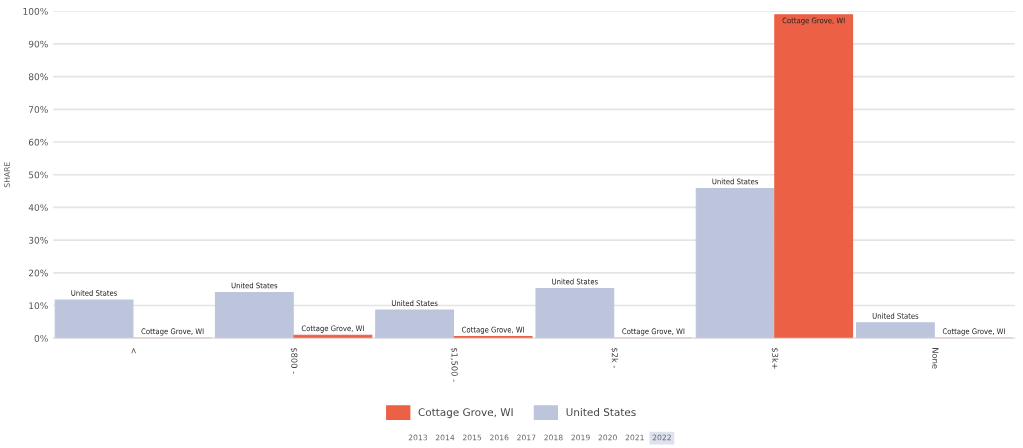 The image size is (1023, 448). I want to click on y-tick-label: 100%, so click(35, 11).